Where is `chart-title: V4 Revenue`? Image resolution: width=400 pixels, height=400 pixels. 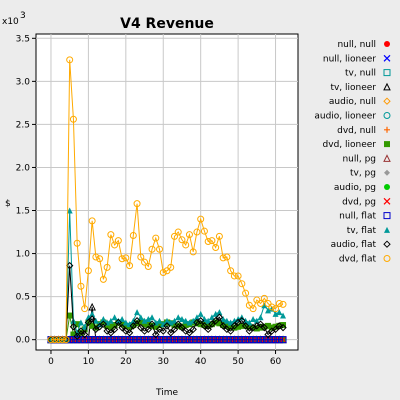 chart-title: V4 Revenue is located at coordinates (167, 24).